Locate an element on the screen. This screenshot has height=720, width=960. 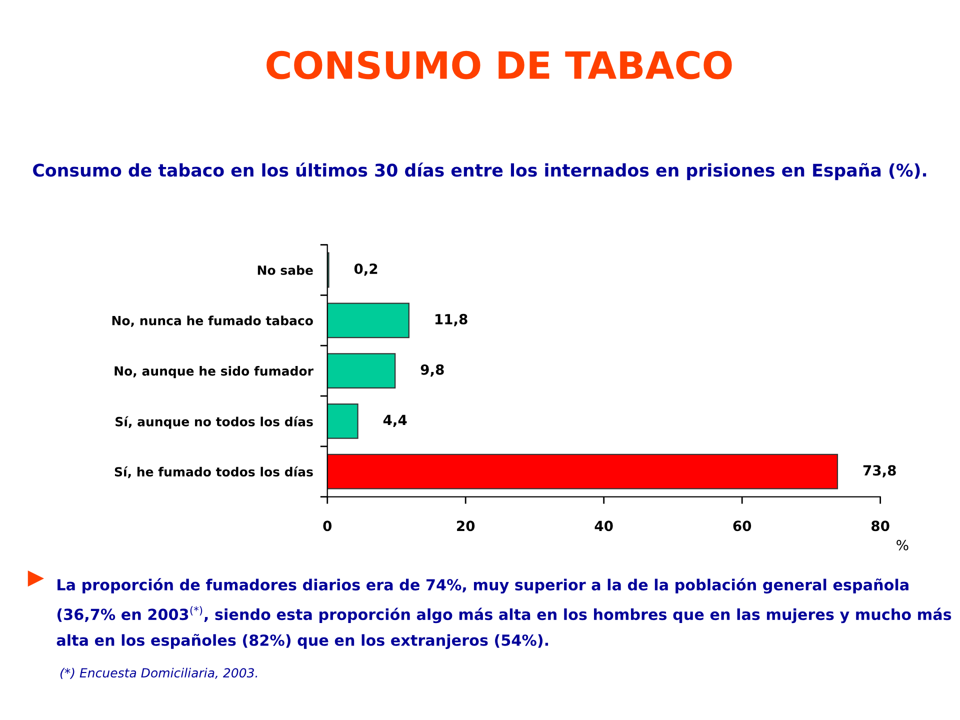
data-label: 9,8 is located at coordinates (432, 370).